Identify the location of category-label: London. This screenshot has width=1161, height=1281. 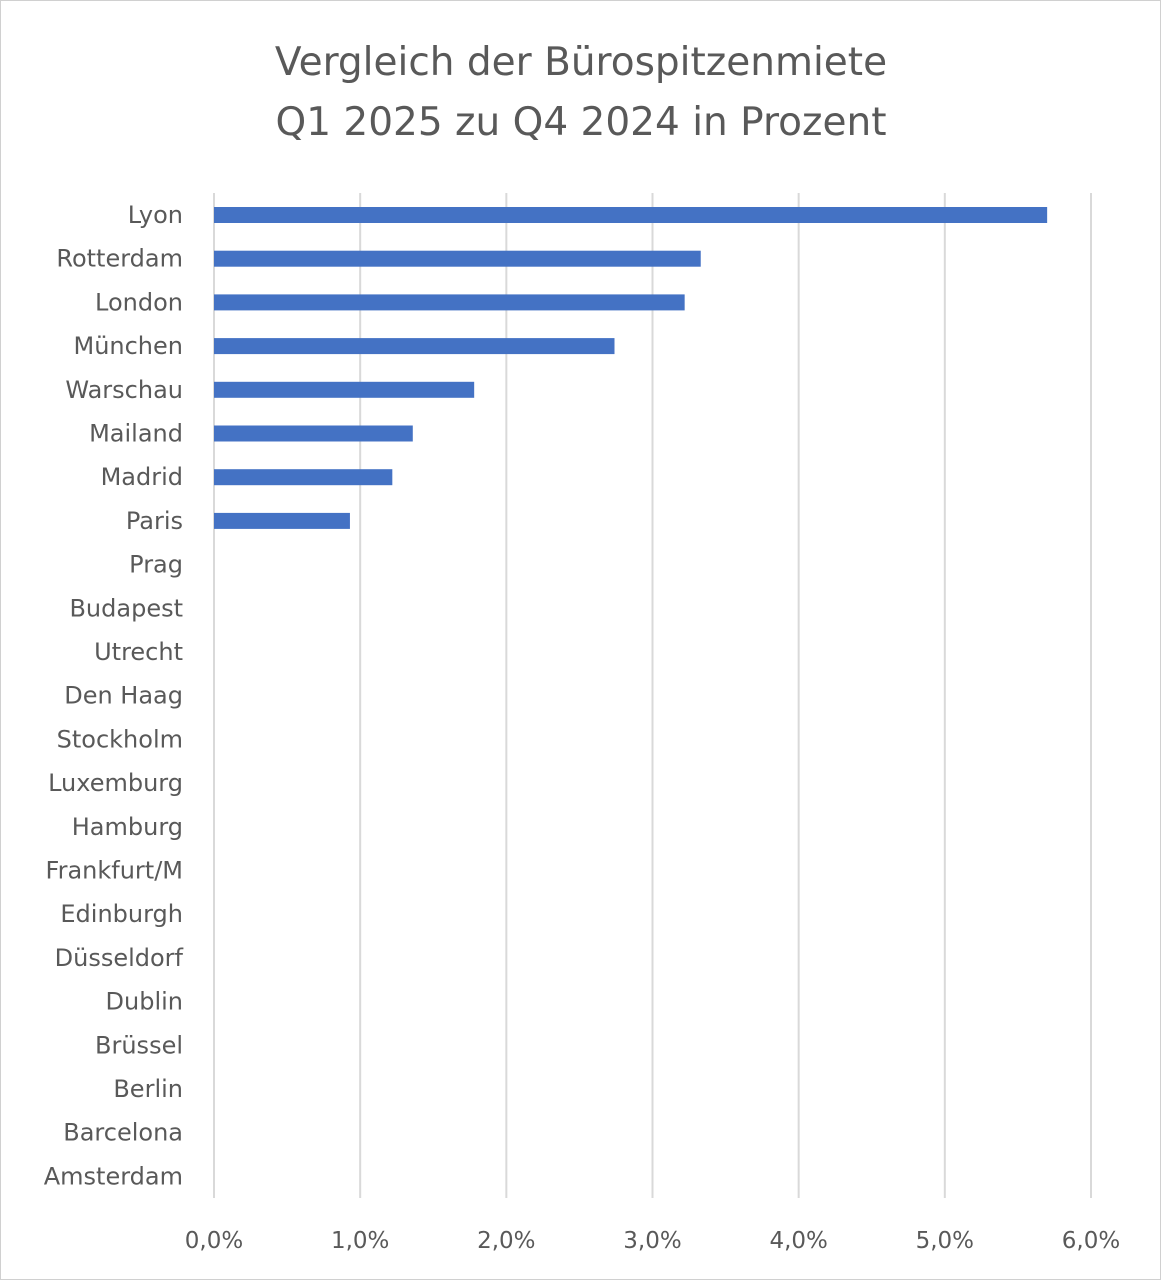
(139, 302).